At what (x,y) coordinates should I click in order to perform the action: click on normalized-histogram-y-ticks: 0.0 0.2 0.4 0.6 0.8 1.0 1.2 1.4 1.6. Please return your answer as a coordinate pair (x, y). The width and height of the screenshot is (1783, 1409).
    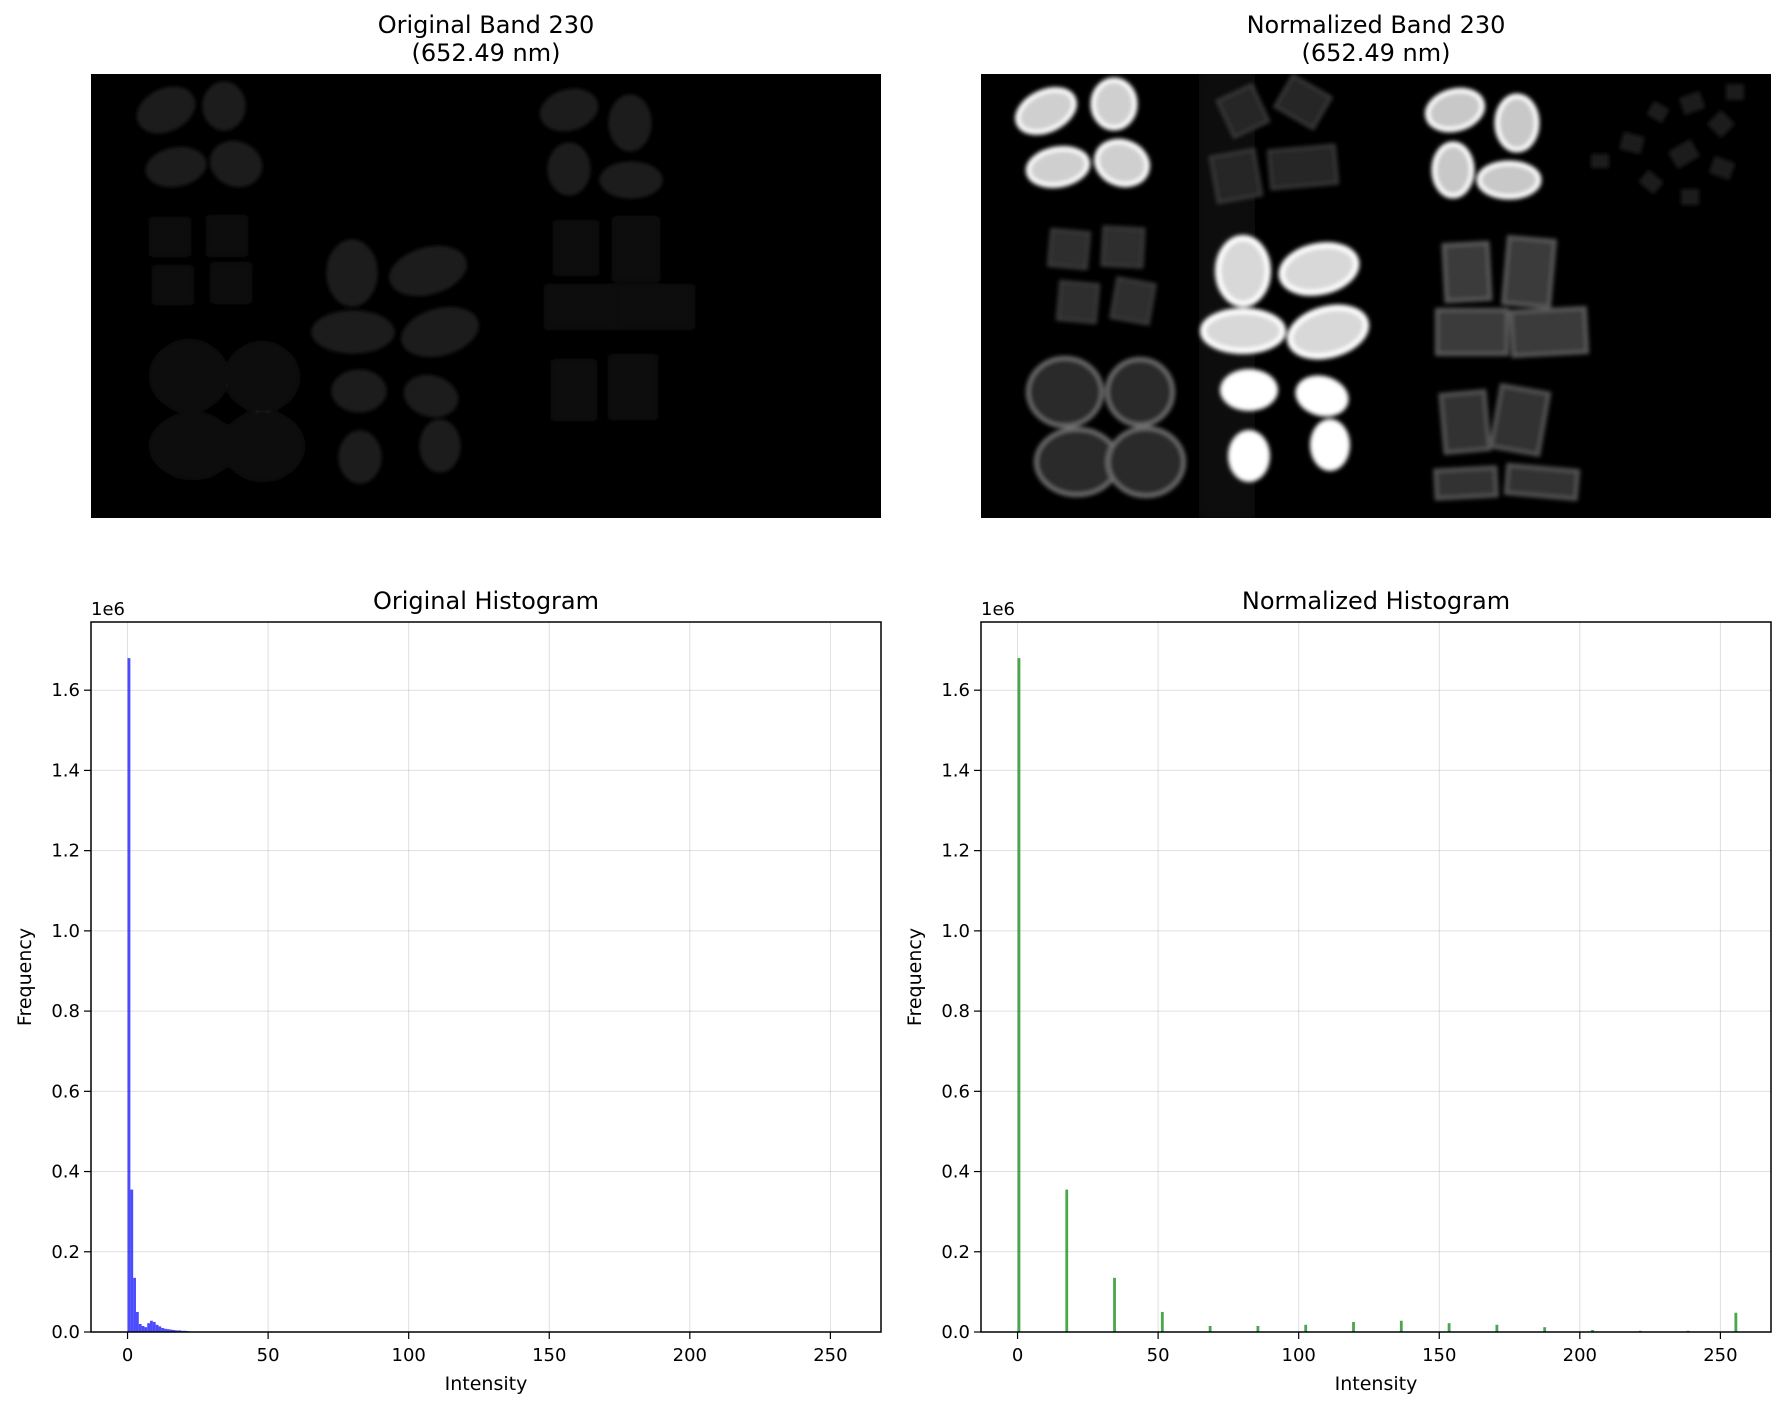
    Looking at the image, I should click on (961, 1011).